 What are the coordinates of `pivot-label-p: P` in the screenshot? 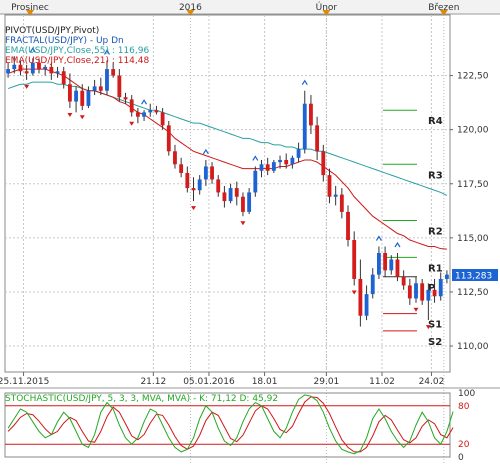 It's located at (431, 288).